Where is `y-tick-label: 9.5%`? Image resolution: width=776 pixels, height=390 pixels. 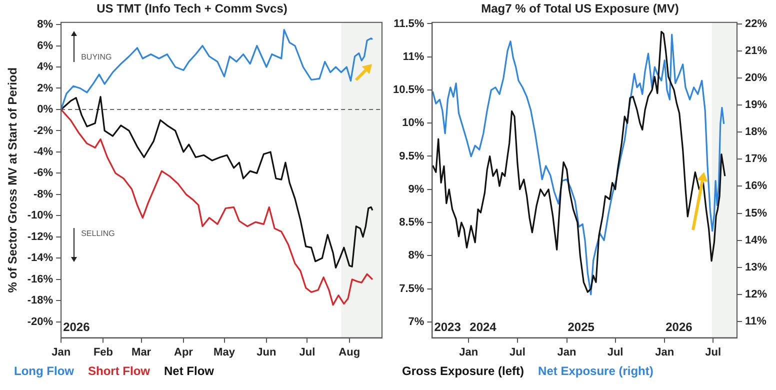 y-tick-label: 9.5% is located at coordinates (411, 156).